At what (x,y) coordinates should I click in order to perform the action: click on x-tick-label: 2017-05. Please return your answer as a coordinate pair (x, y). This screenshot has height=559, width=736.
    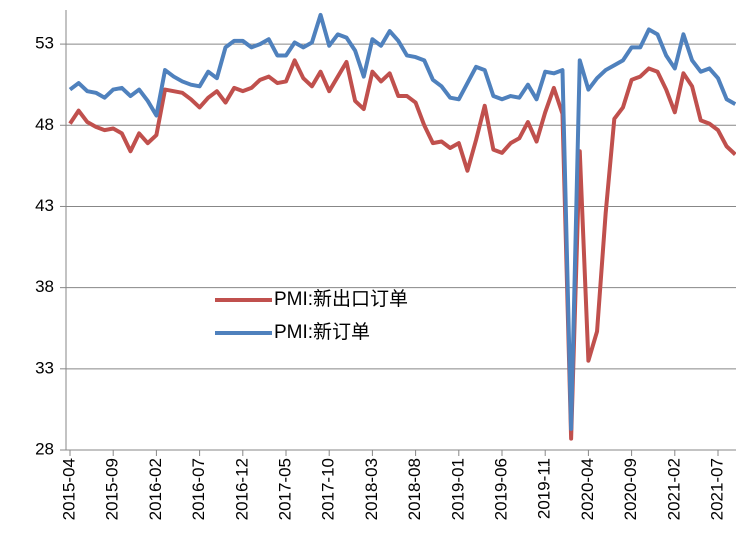
    Looking at the image, I should click on (284, 489).